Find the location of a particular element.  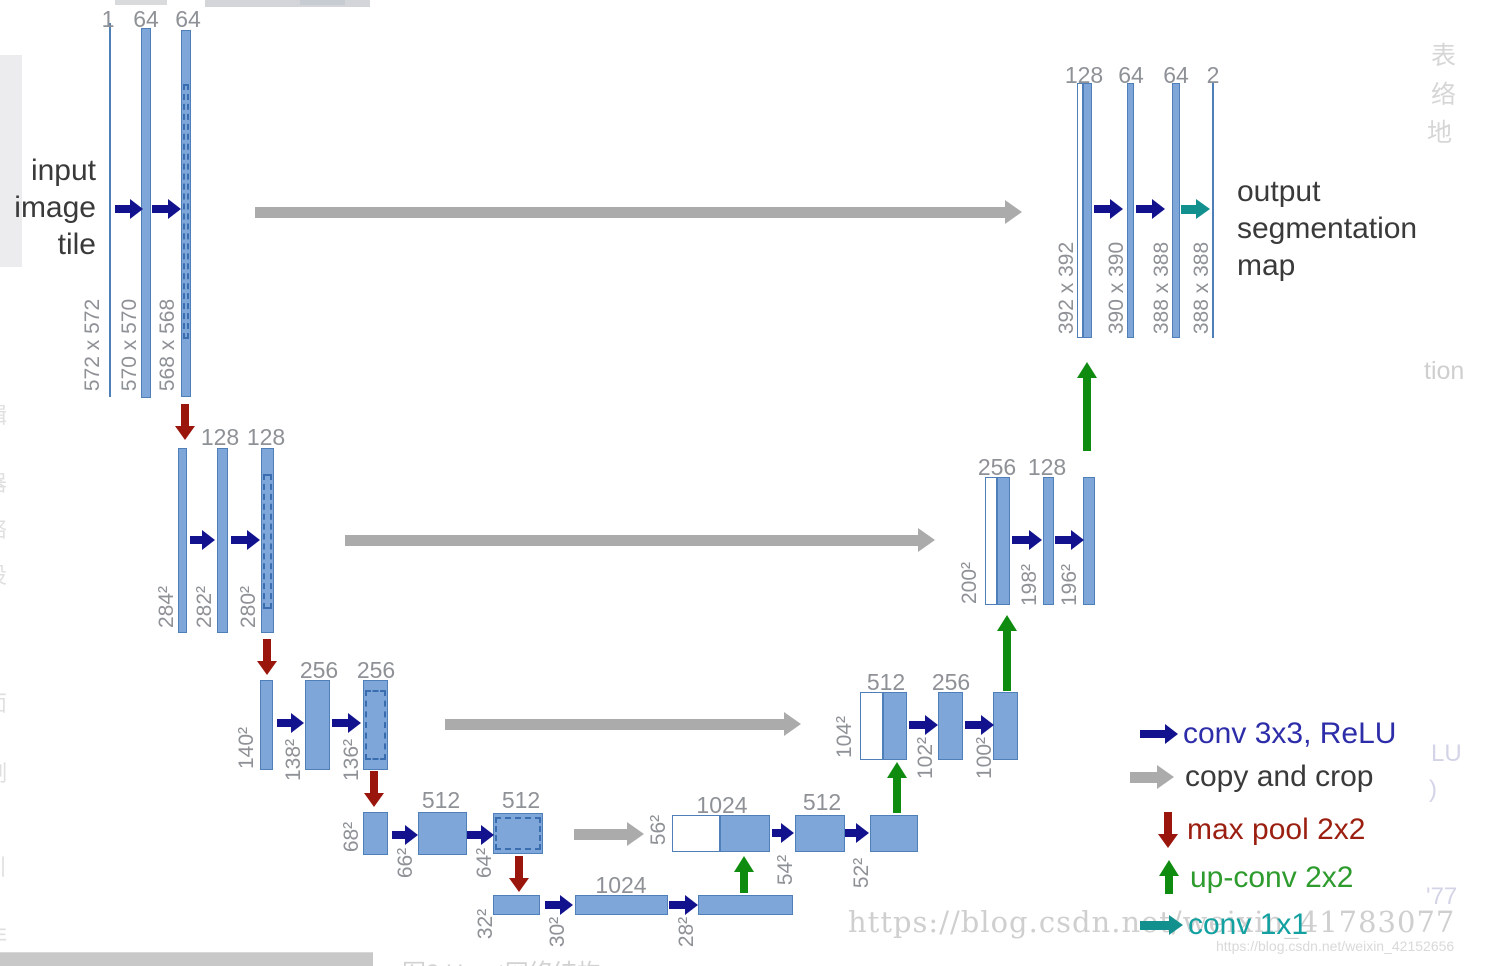

feature-size-label: 100² is located at coordinates (984, 758).